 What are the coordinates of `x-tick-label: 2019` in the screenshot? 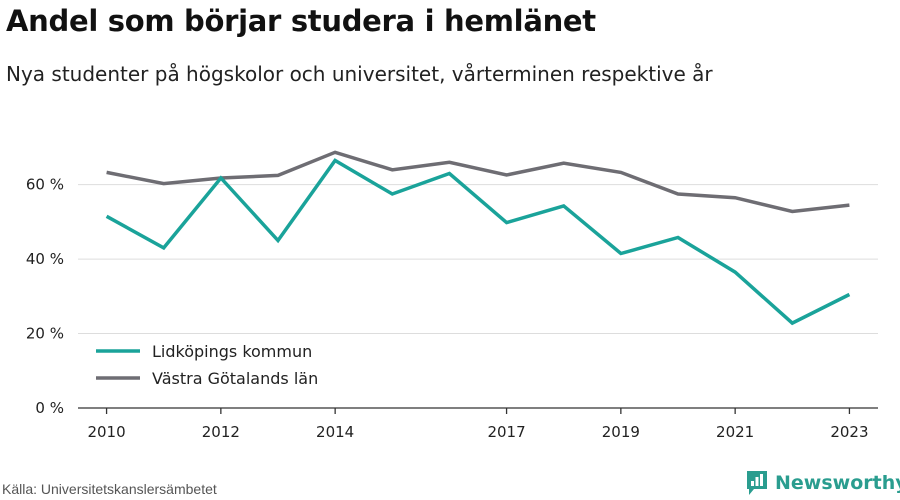 It's located at (621, 432).